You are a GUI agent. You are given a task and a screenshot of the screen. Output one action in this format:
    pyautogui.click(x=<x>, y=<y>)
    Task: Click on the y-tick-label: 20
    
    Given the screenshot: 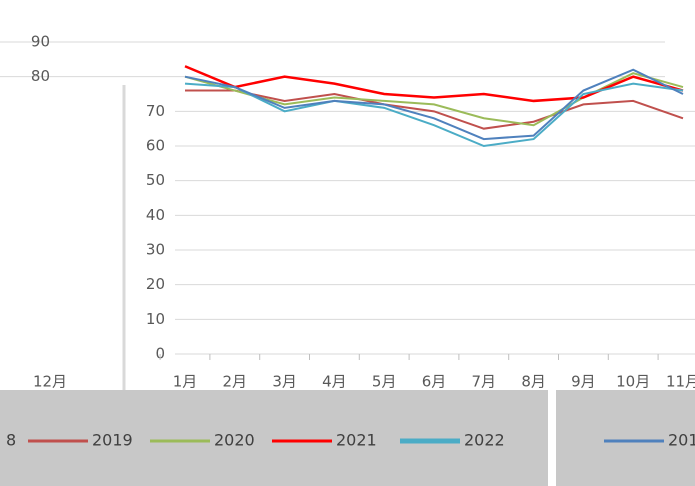 What is the action you would take?
    pyautogui.click(x=155, y=284)
    